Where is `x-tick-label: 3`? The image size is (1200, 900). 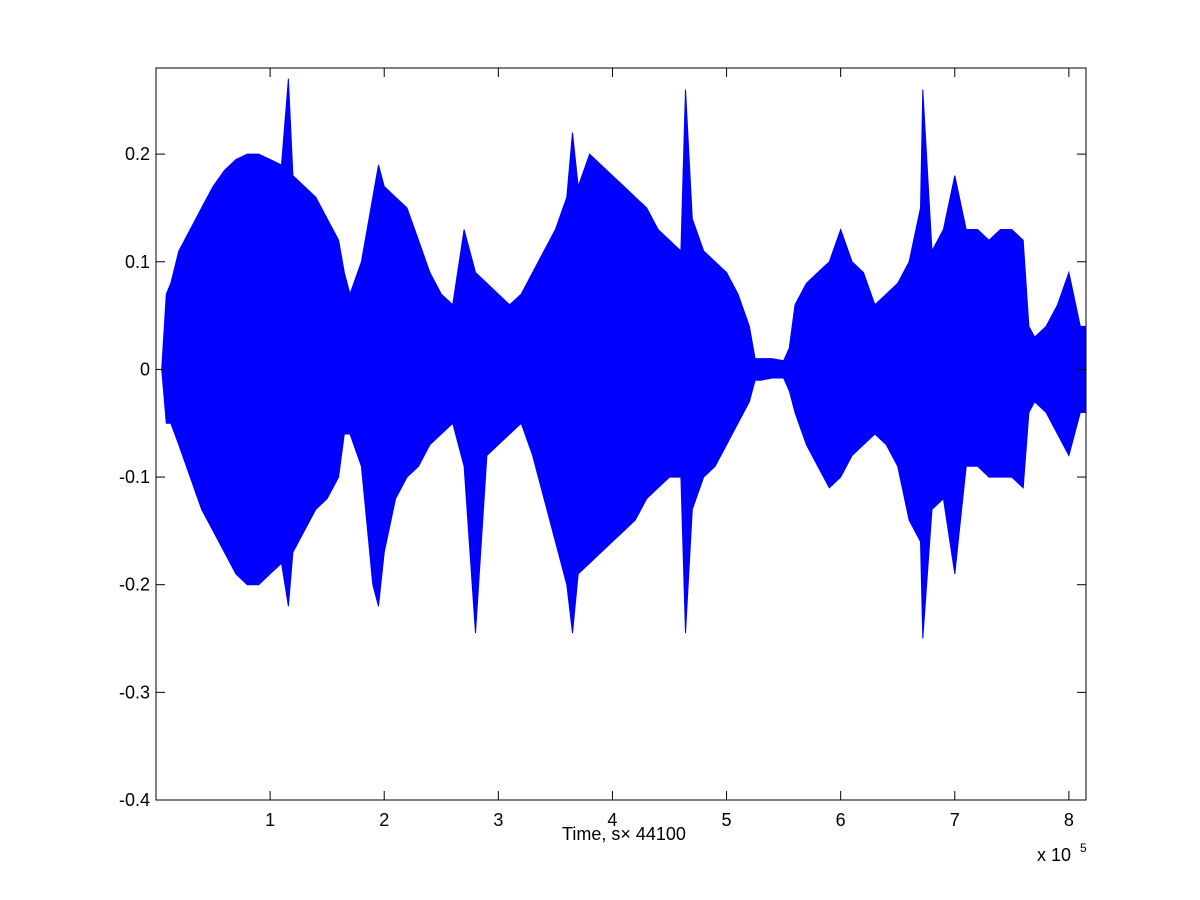
x-tick-label: 3 is located at coordinates (498, 820).